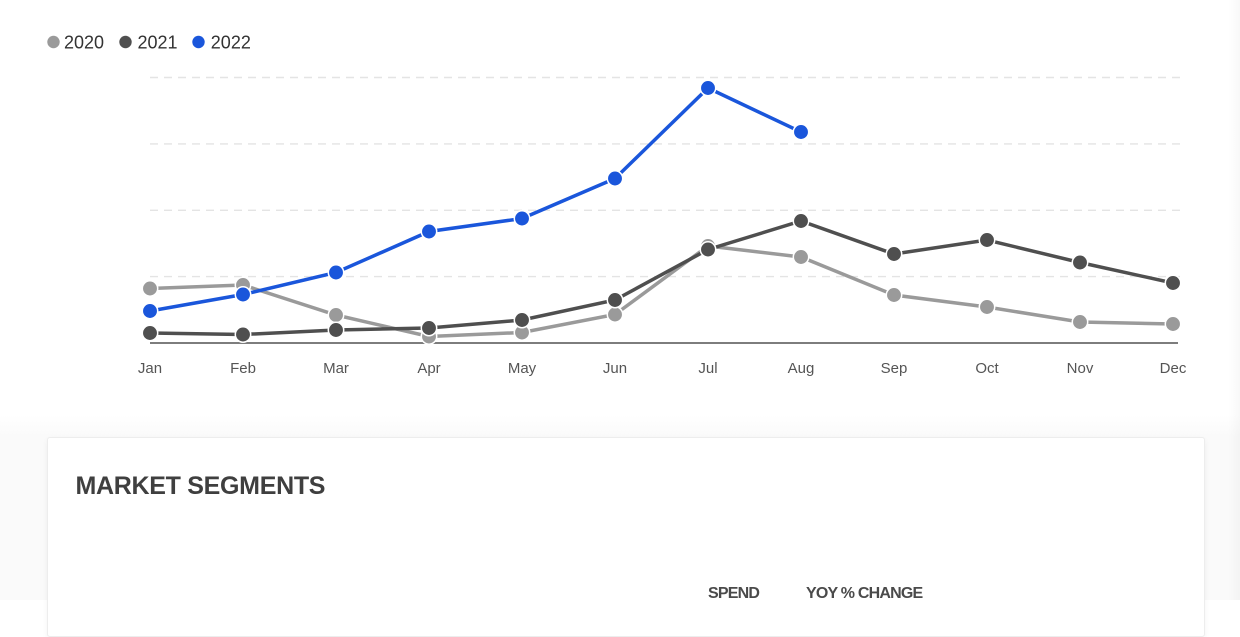 This screenshot has width=1240, height=637. I want to click on svg-text: 2021, so click(158, 42).